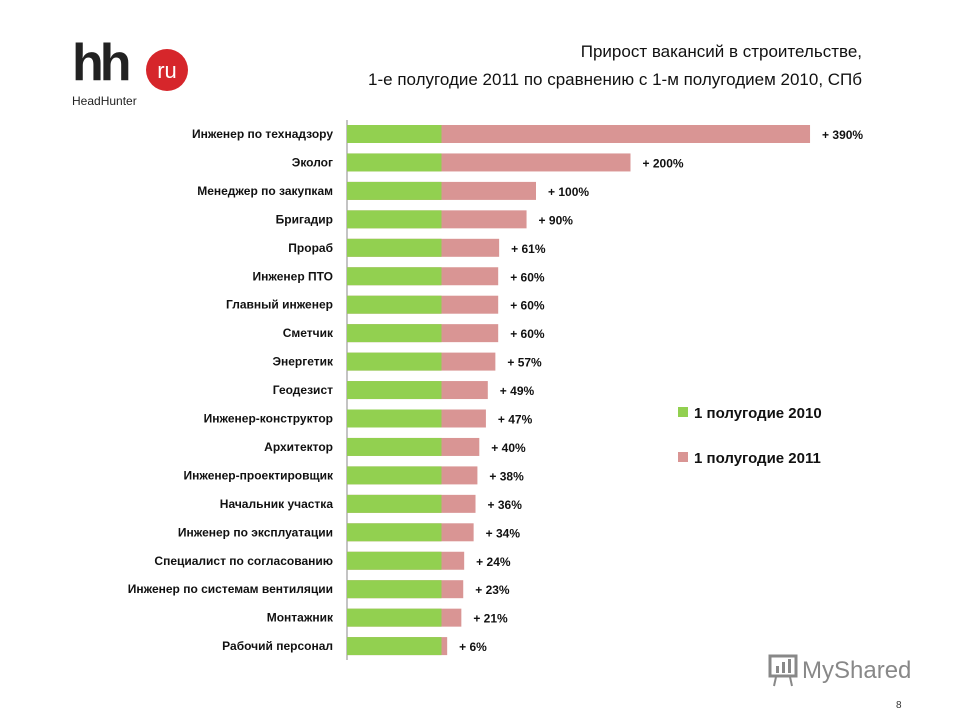 This screenshot has width=960, height=720. Describe the element at coordinates (310, 248) in the screenshot. I see `category-label: Прораб` at that location.